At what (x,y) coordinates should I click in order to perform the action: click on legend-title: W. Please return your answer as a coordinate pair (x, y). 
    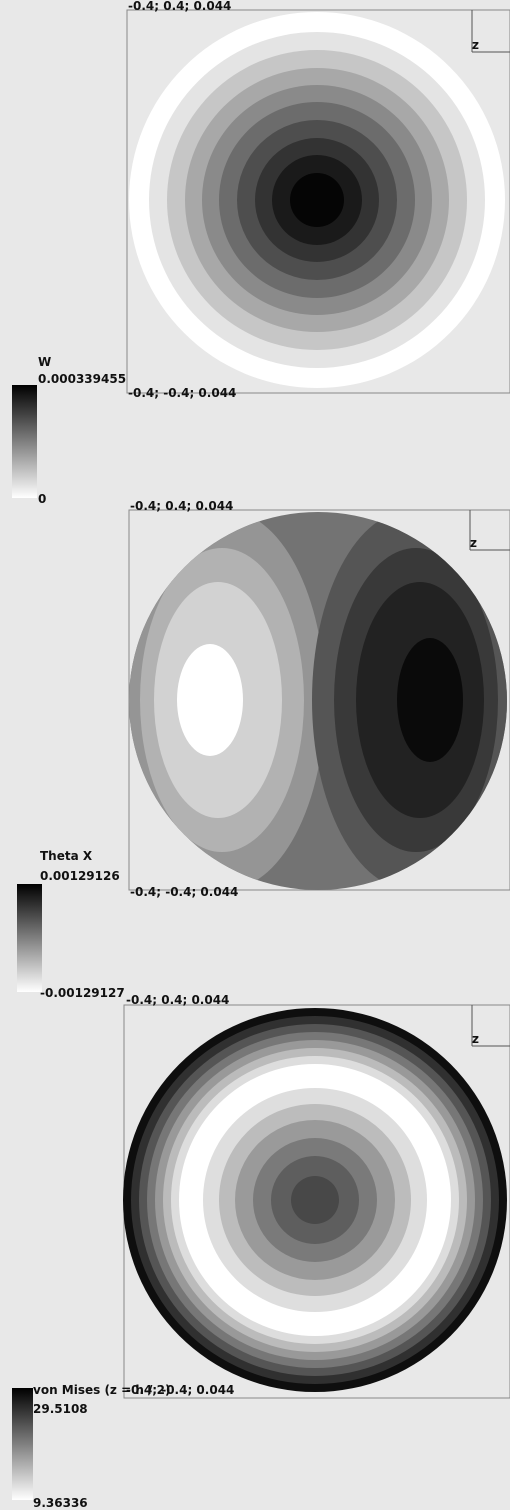
    Looking at the image, I should click on (44, 362).